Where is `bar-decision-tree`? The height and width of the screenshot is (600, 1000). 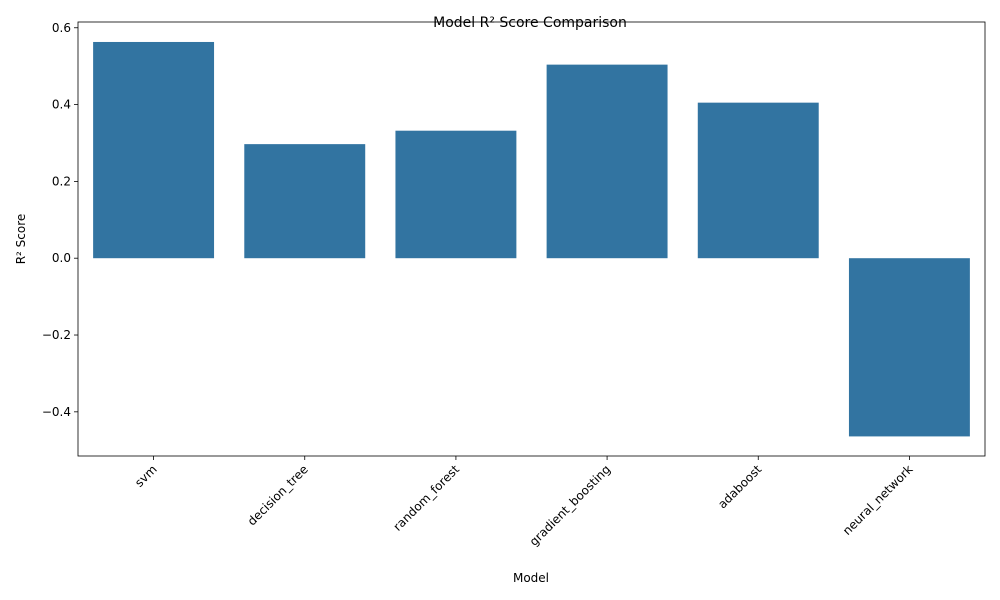
bar-decision-tree is located at coordinates (305, 201).